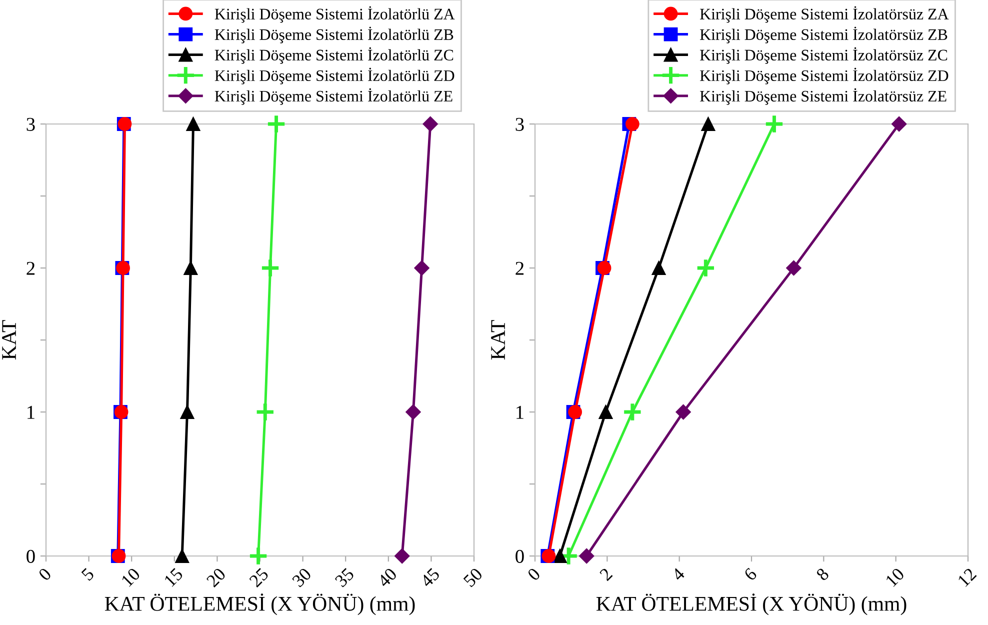  What do you see at coordinates (344, 577) in the screenshot?
I see `x-tick-label: 35` at bounding box center [344, 577].